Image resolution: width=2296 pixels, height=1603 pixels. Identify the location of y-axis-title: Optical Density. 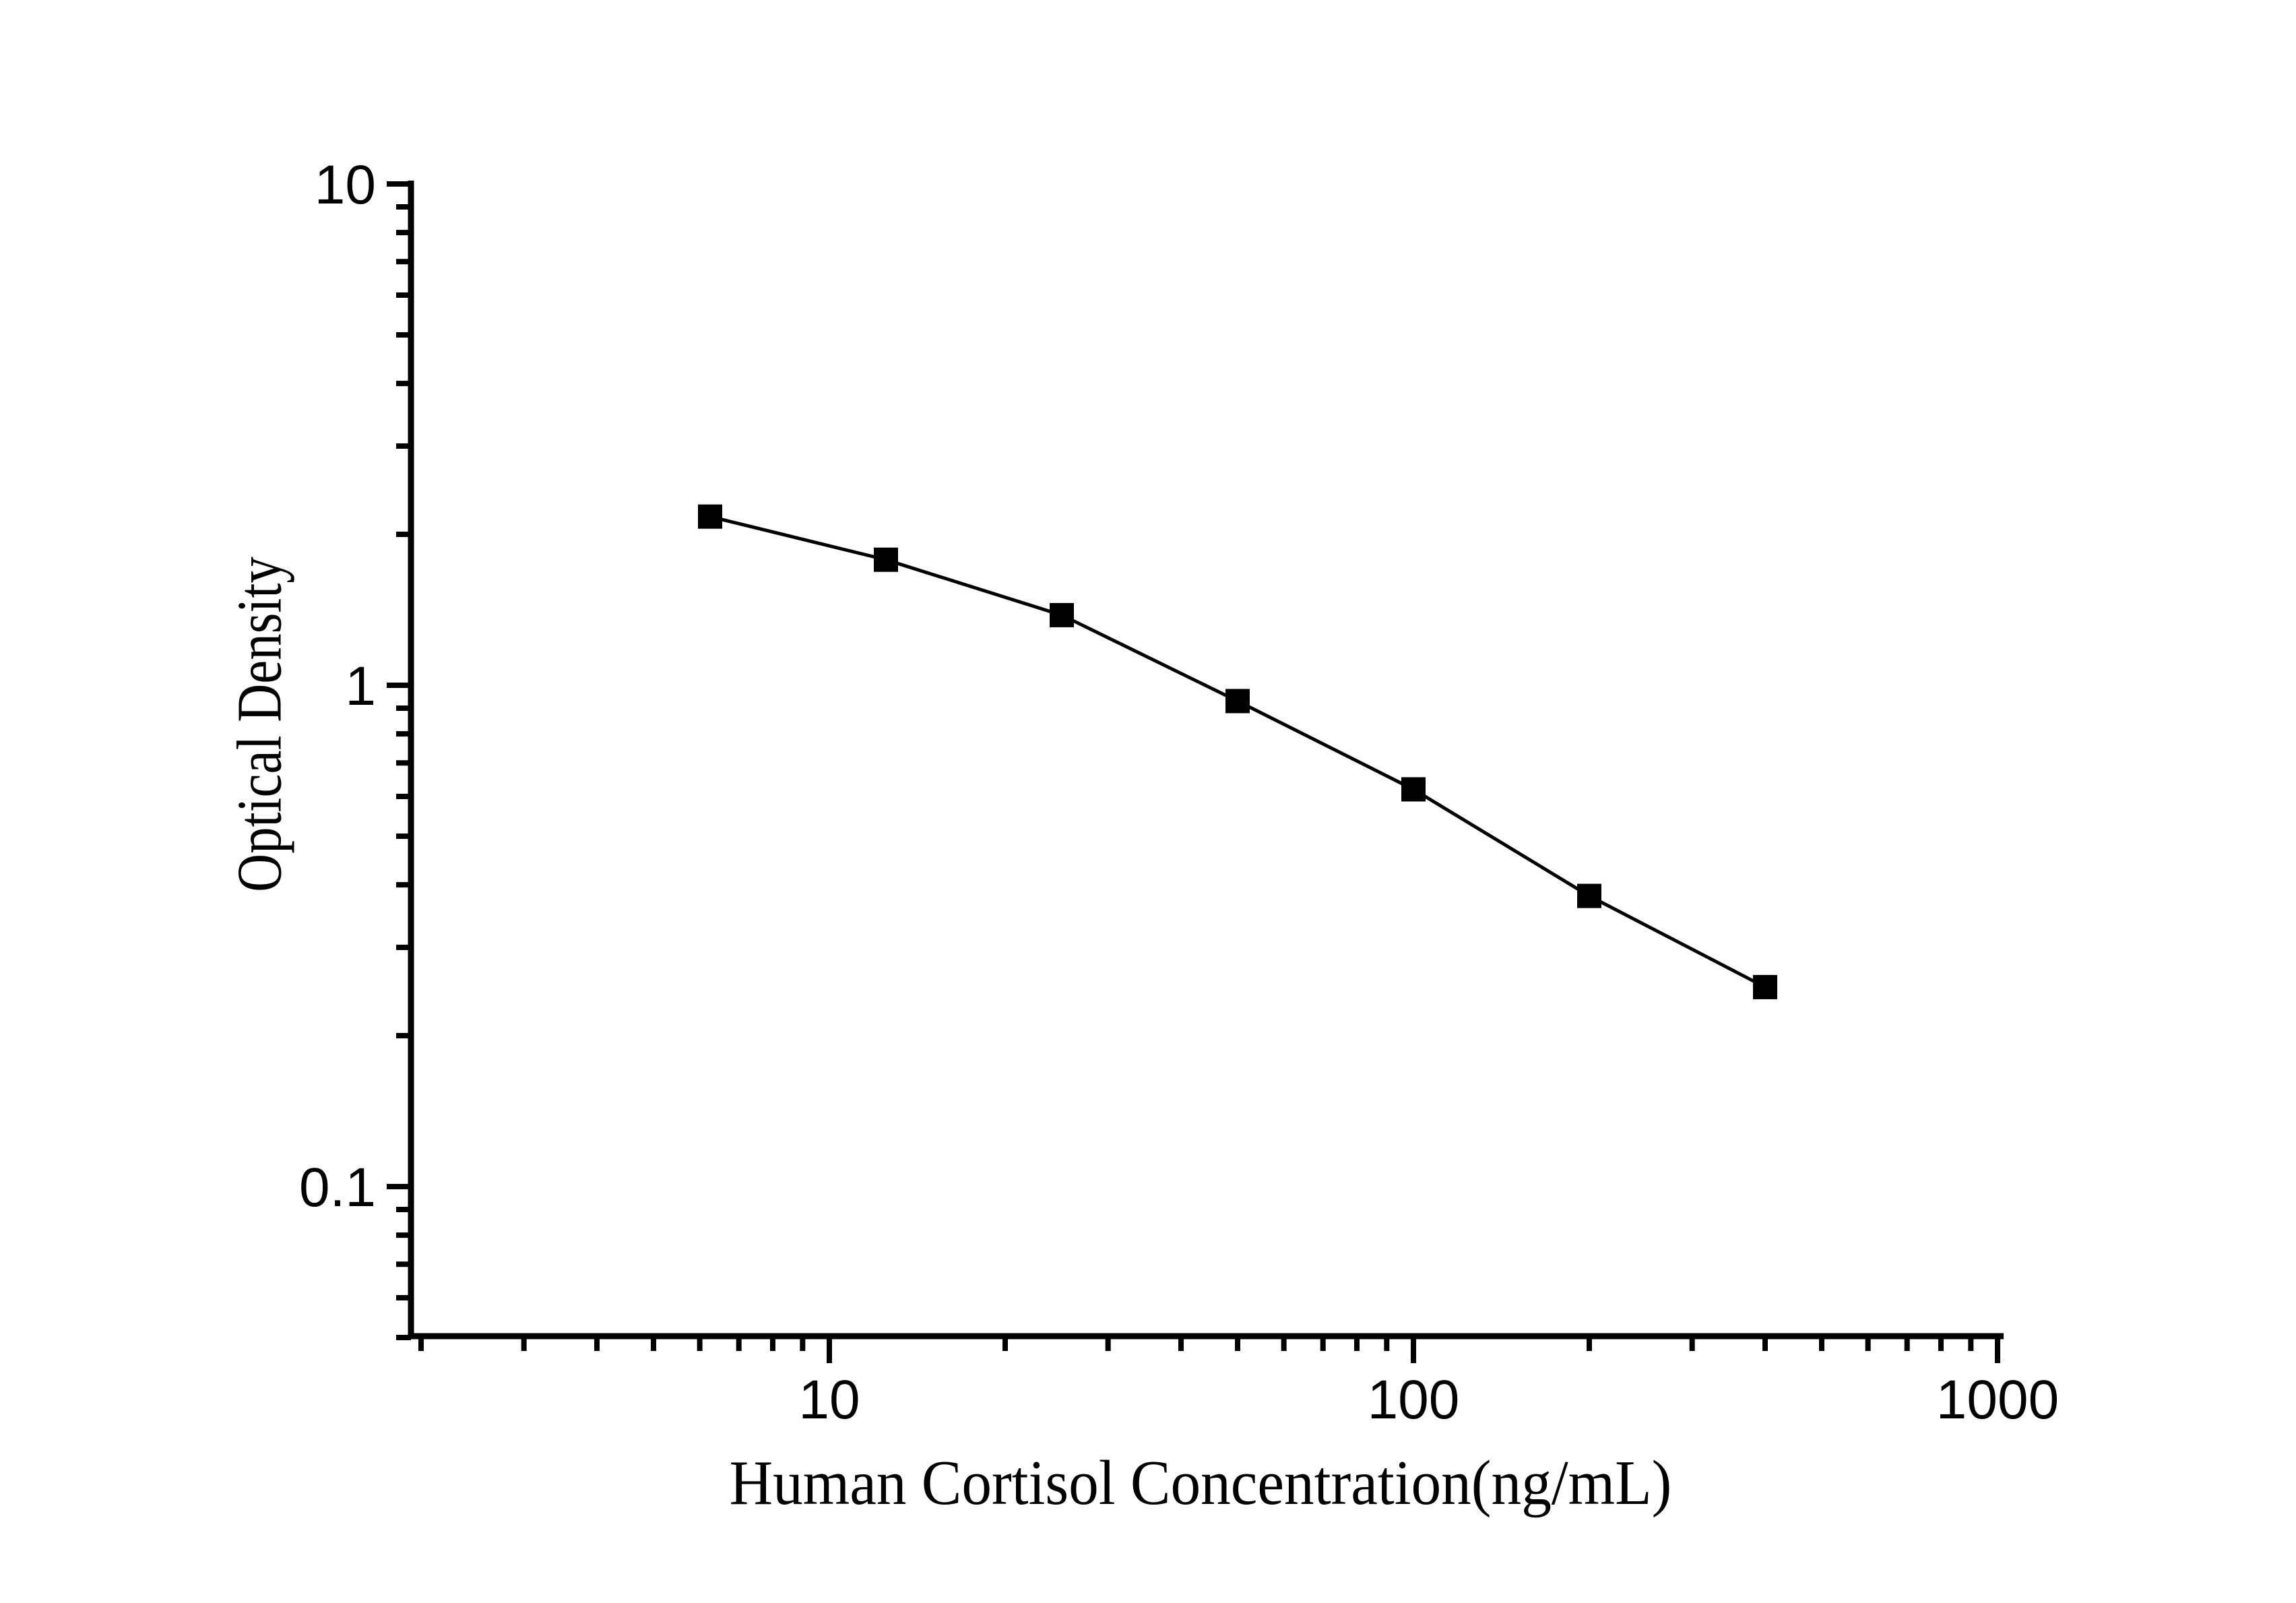
(259, 724).